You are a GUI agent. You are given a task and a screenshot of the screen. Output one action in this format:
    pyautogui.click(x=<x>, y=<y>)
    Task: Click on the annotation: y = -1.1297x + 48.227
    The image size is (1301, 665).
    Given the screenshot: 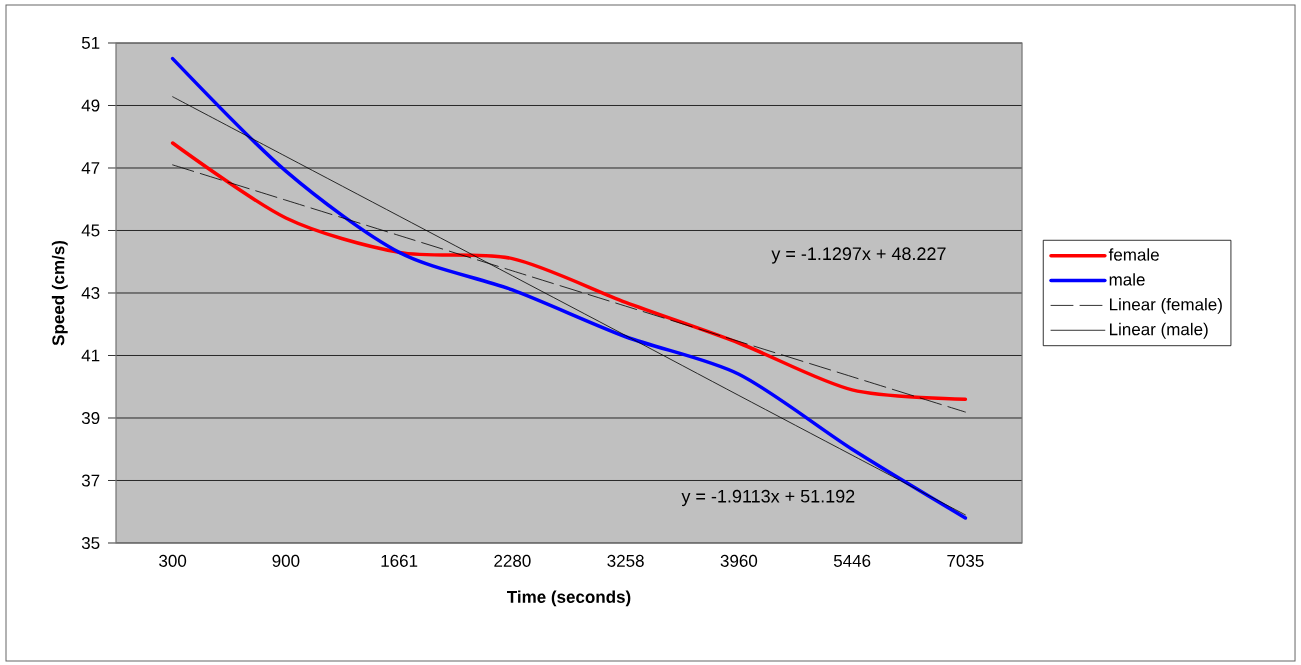 What is the action you would take?
    pyautogui.click(x=858, y=255)
    